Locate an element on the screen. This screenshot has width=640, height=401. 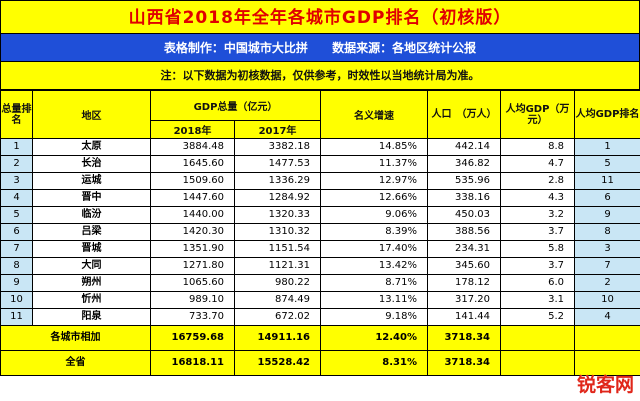
total-label: 全省 is located at coordinates (75, 363).